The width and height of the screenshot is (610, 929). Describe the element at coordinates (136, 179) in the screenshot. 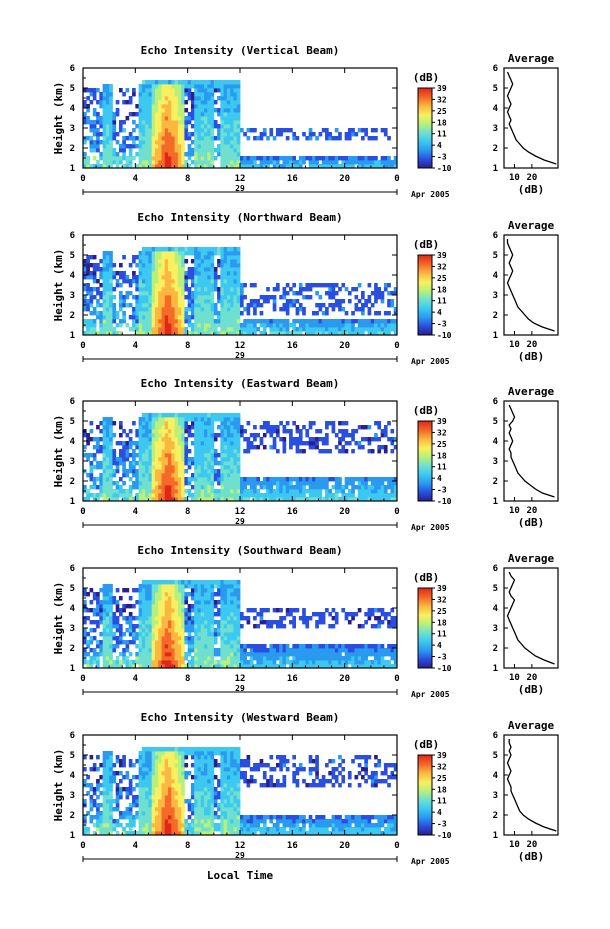

I see `x-tick-label: 4` at that location.